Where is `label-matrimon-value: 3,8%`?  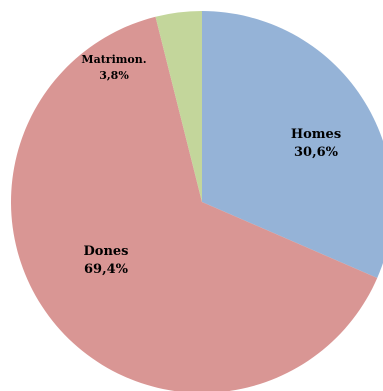
label-matrimon-value: 3,8% is located at coordinates (114, 75).